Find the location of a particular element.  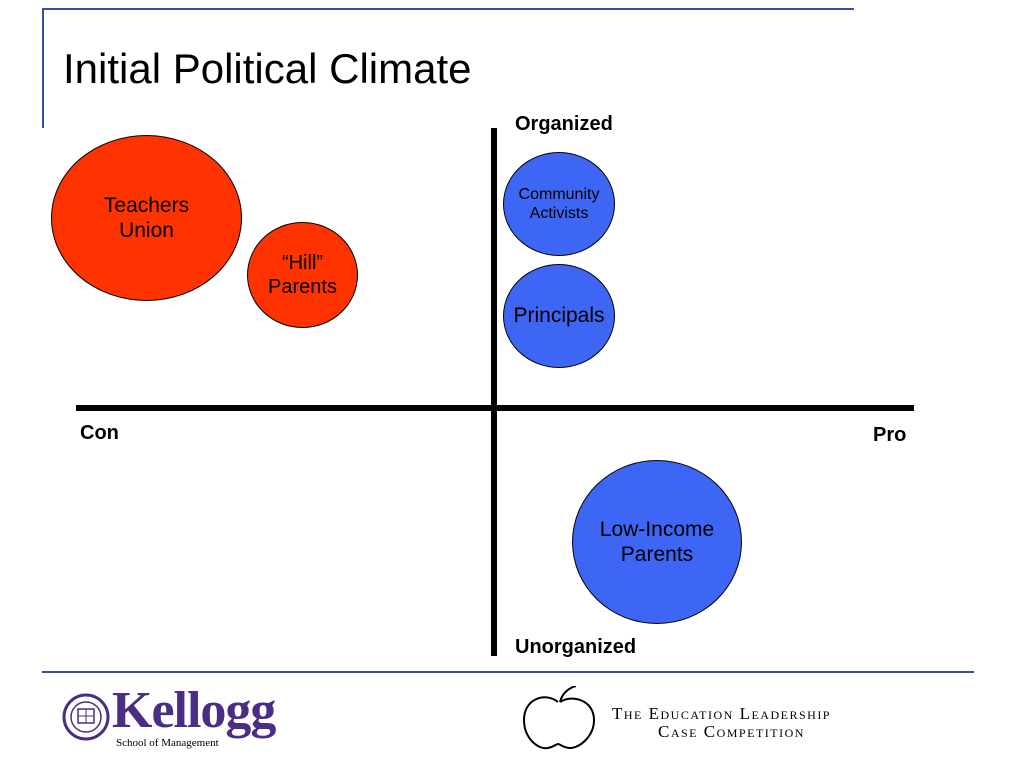

axis-label-pro: Pro is located at coordinates (890, 435).